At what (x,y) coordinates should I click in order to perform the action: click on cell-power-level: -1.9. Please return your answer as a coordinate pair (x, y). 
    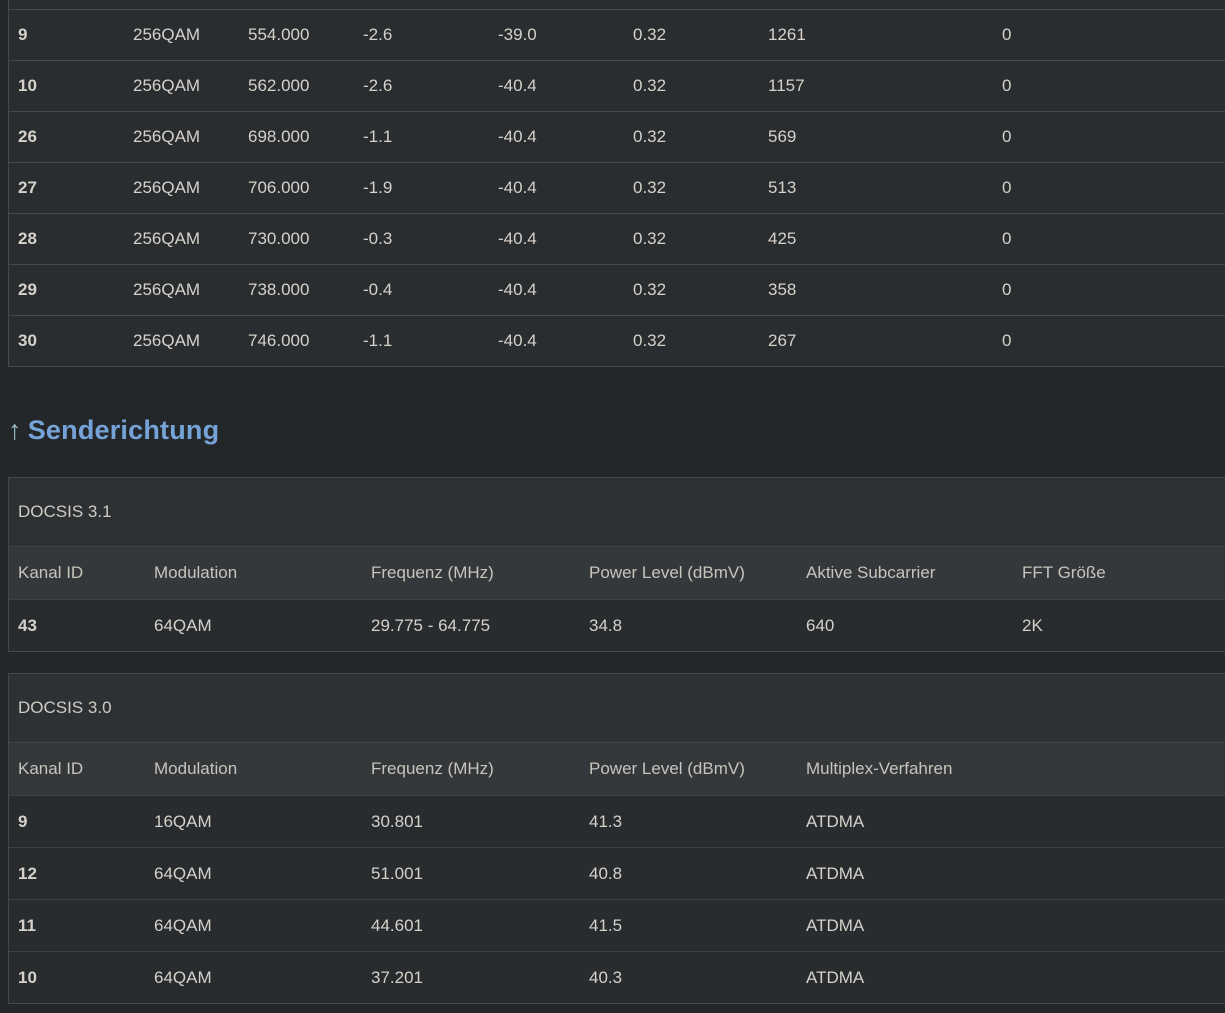
    Looking at the image, I should click on (378, 187).